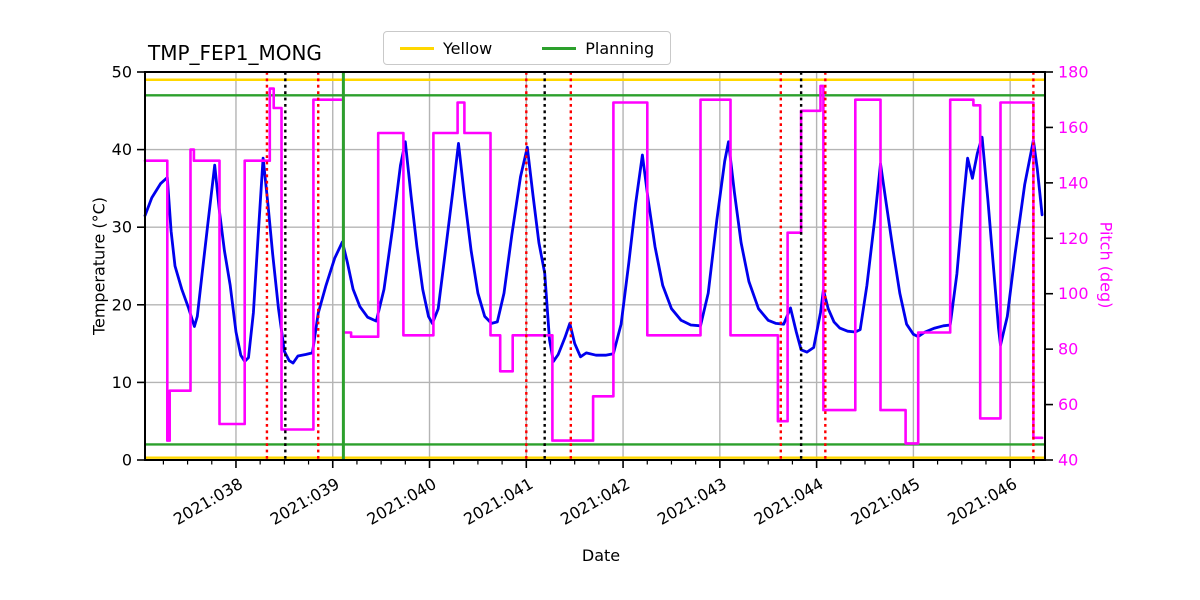 The image size is (1200, 600). Describe the element at coordinates (99, 266) in the screenshot. I see `y-axis-label-left: Temperature (°C)` at that location.